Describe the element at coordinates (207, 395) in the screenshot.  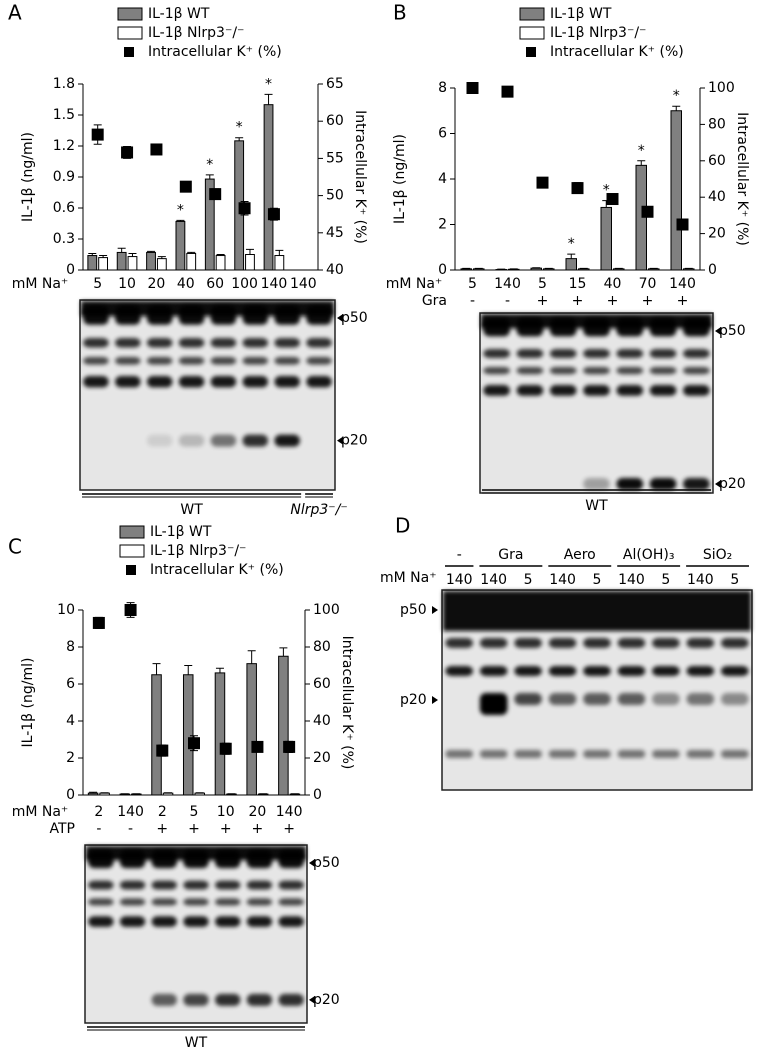
I see `blot-background` at that location.